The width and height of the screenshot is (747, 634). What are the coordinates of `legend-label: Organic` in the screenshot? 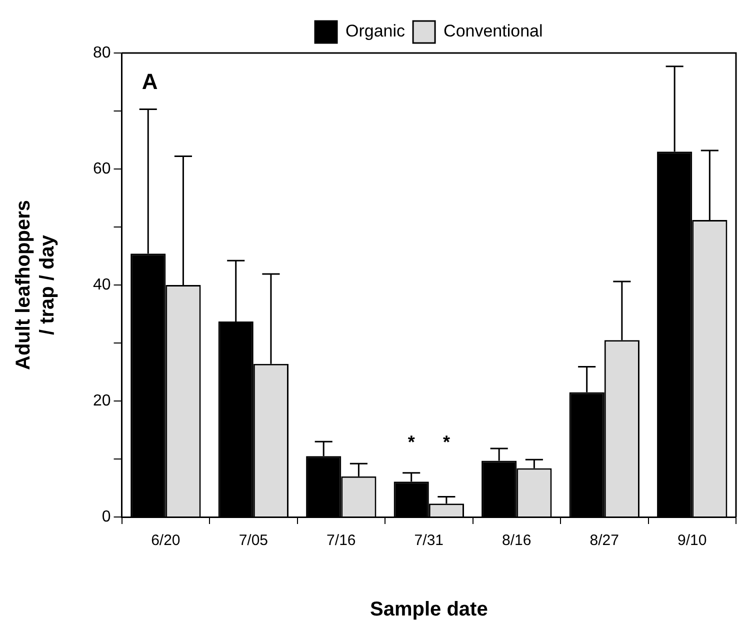 It's located at (376, 31).